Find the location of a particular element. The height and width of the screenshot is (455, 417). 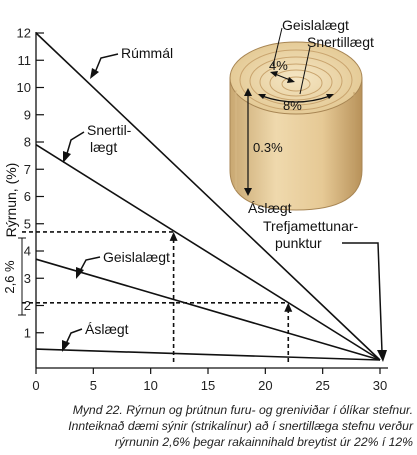

x-tick-label: 25 is located at coordinates (322, 385).